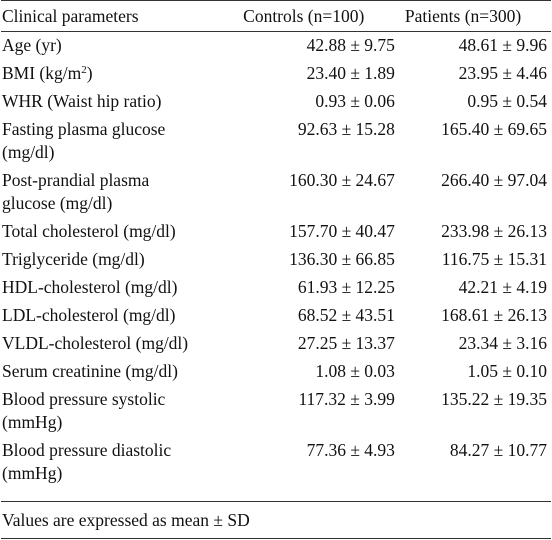  Describe the element at coordinates (507, 100) in the screenshot. I see `patients-value: 0.95 ± 0.54` at that location.